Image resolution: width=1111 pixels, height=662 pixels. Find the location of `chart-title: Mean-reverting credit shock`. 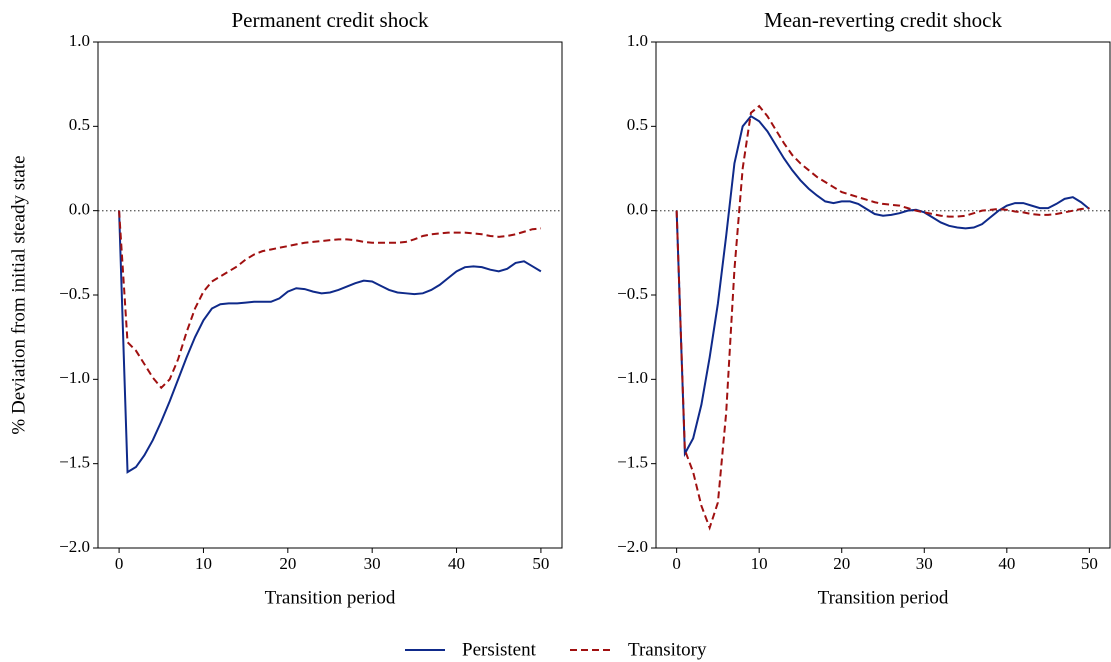

chart-title: Mean-reverting credit shock is located at coordinates (883, 20).